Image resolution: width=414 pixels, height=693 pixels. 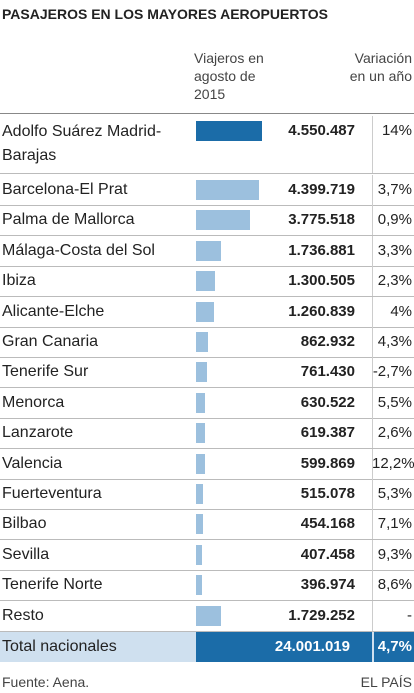 What do you see at coordinates (19, 281) in the screenshot?
I see `category-label: Ibiza` at bounding box center [19, 281].